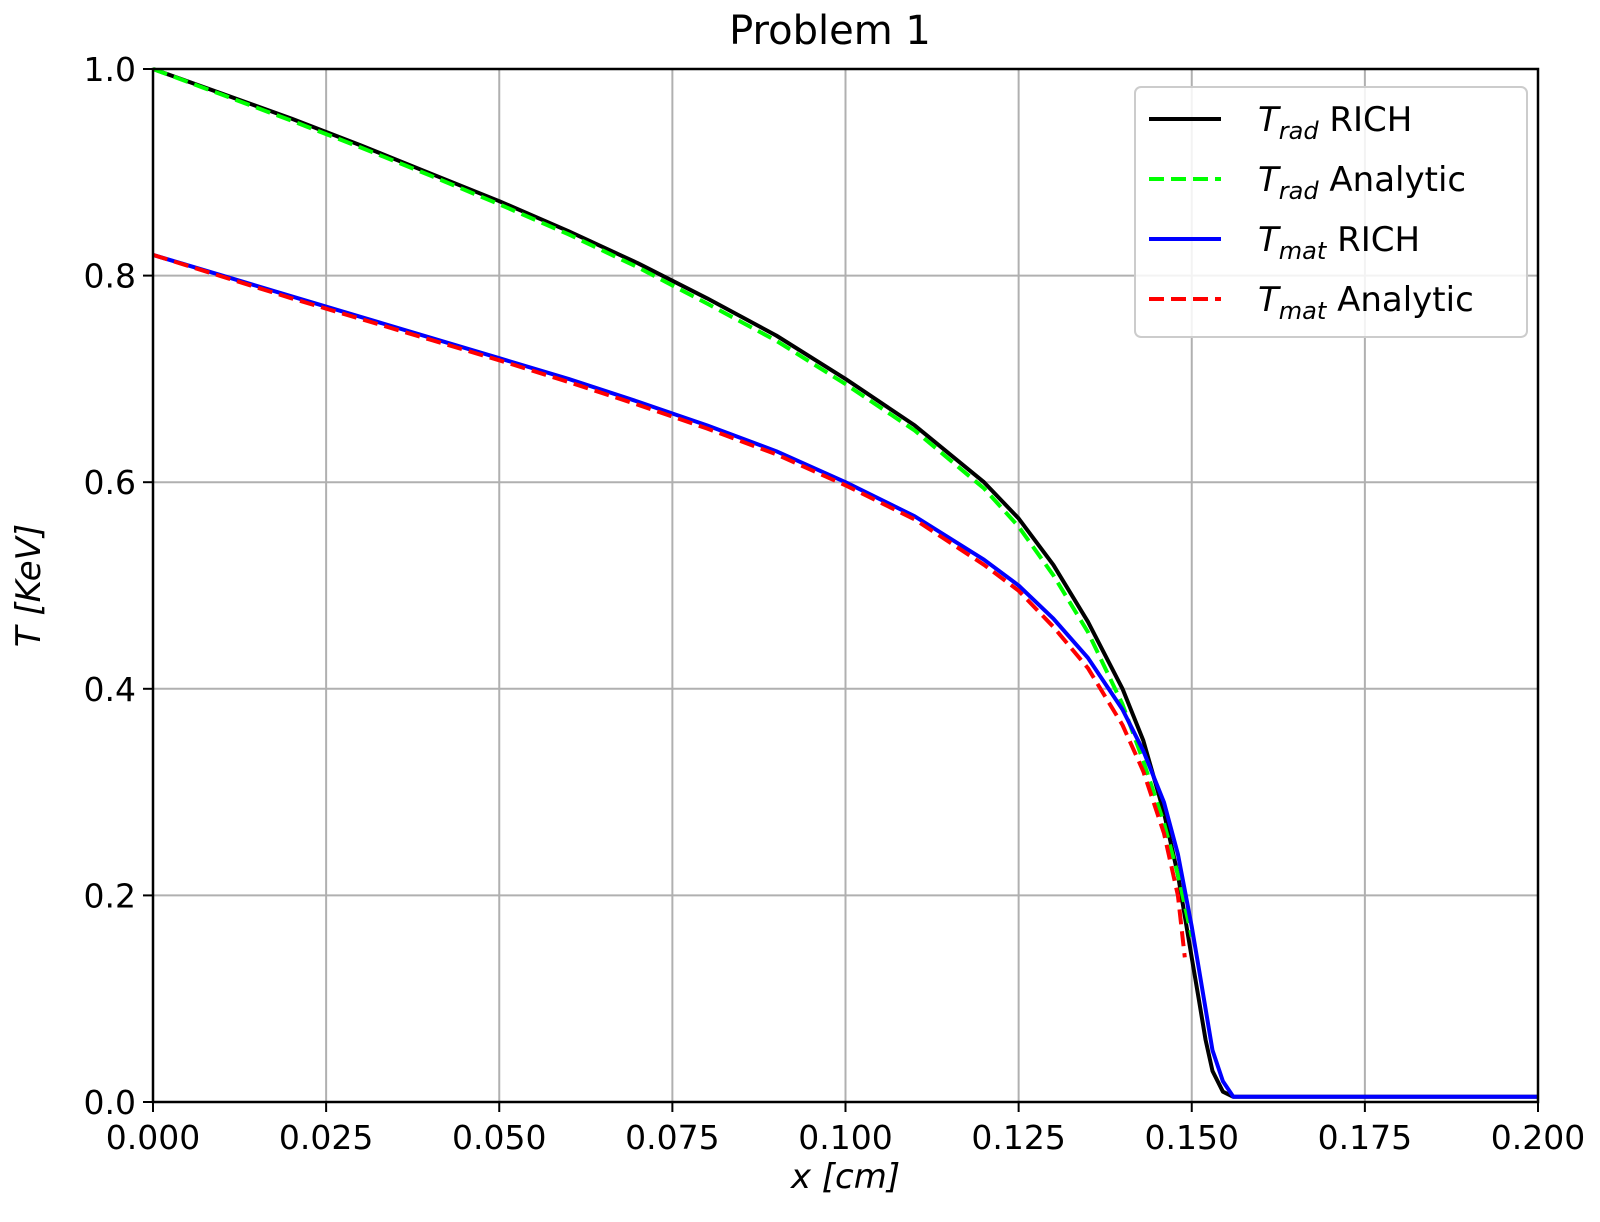 The image size is (1600, 1222). Describe the element at coordinates (672, 1137) in the screenshot. I see `x-tick-label: 0.075` at that location.